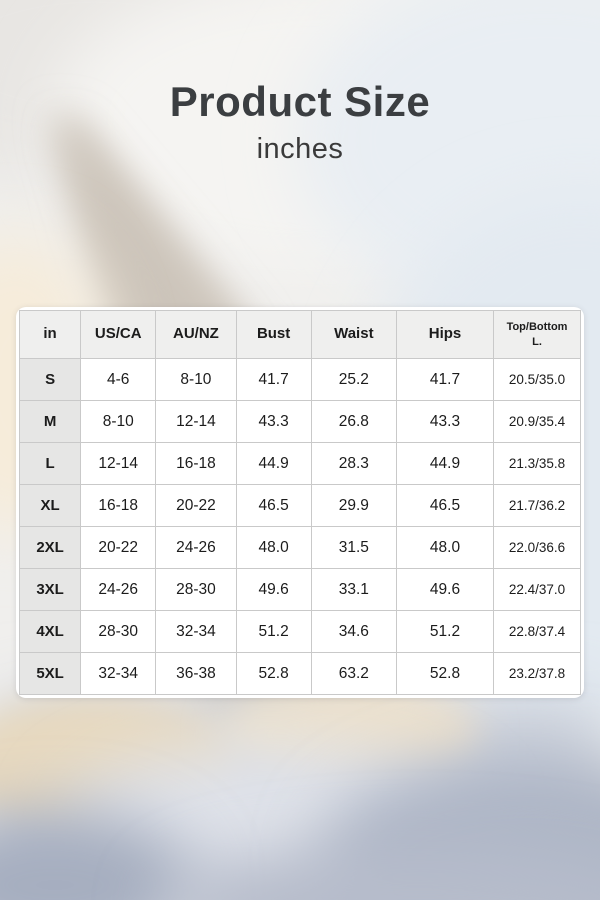  Describe the element at coordinates (445, 463) in the screenshot. I see `cell-l-hips: 44.9` at that location.